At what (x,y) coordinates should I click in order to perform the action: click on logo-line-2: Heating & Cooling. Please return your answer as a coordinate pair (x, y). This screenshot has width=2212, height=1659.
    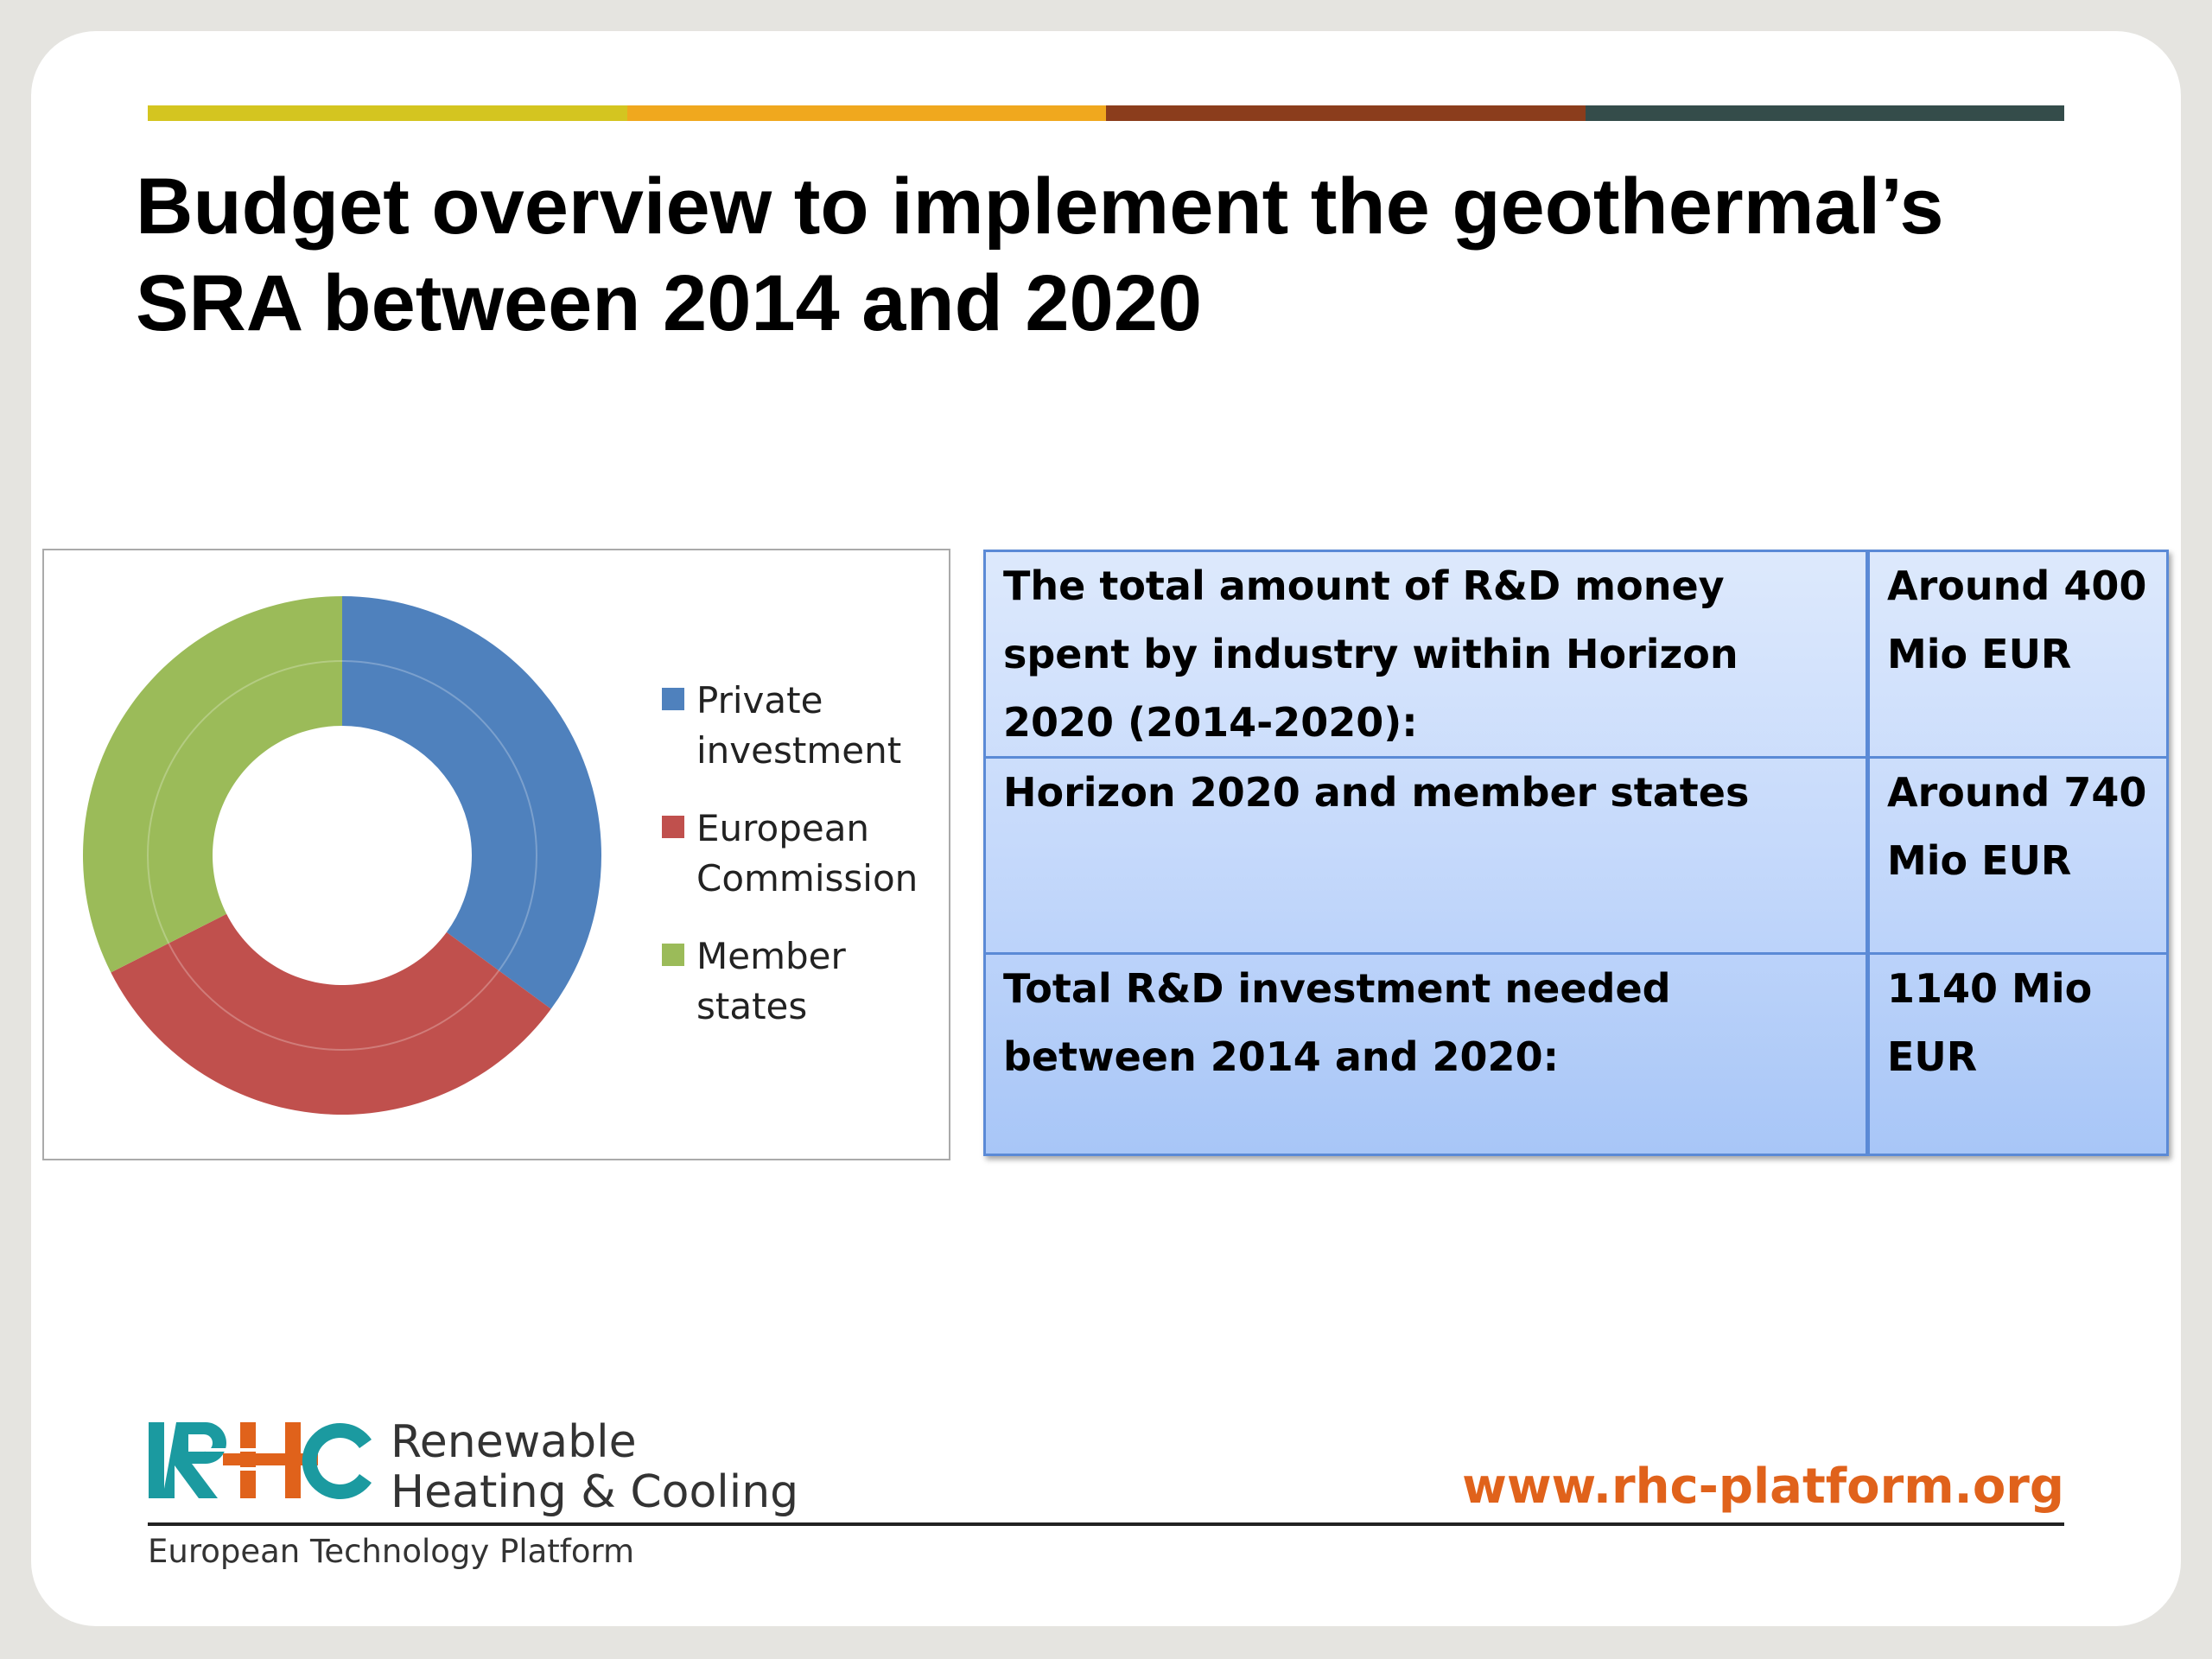
    Looking at the image, I should click on (595, 1492).